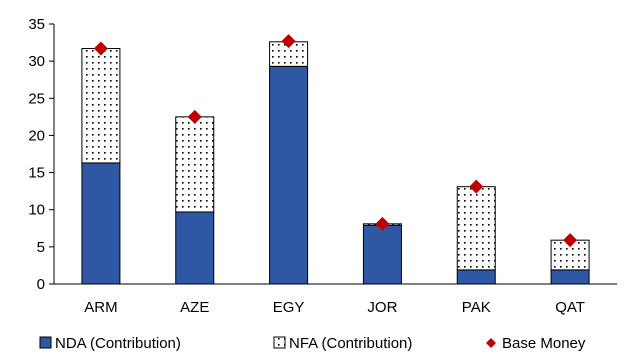 This screenshot has height=358, width=627. What do you see at coordinates (544, 343) in the screenshot?
I see `legend-label-base-money: Base Money` at bounding box center [544, 343].